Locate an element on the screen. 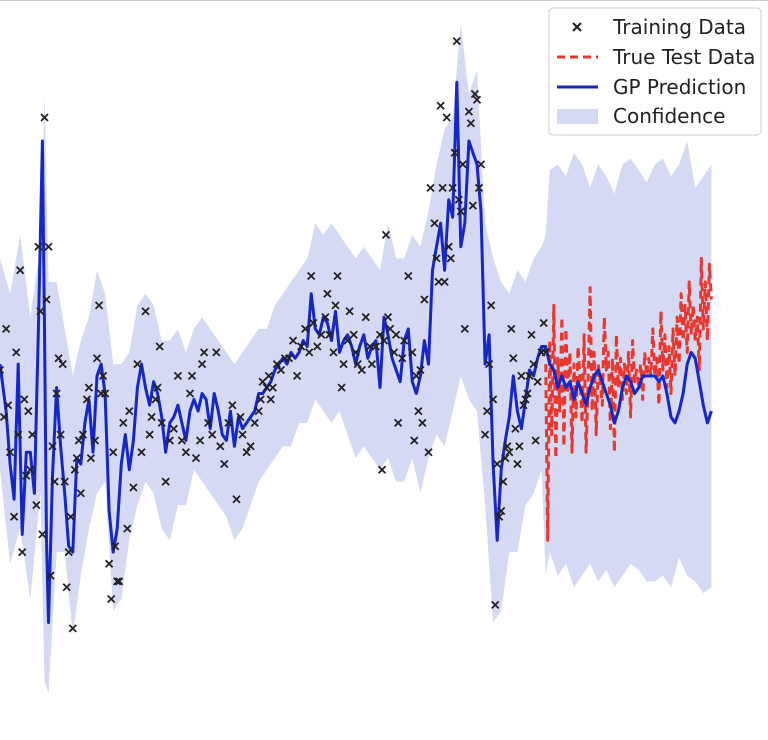 This screenshot has height=740, width=768. legend-label-test: True Test Data is located at coordinates (683, 57).